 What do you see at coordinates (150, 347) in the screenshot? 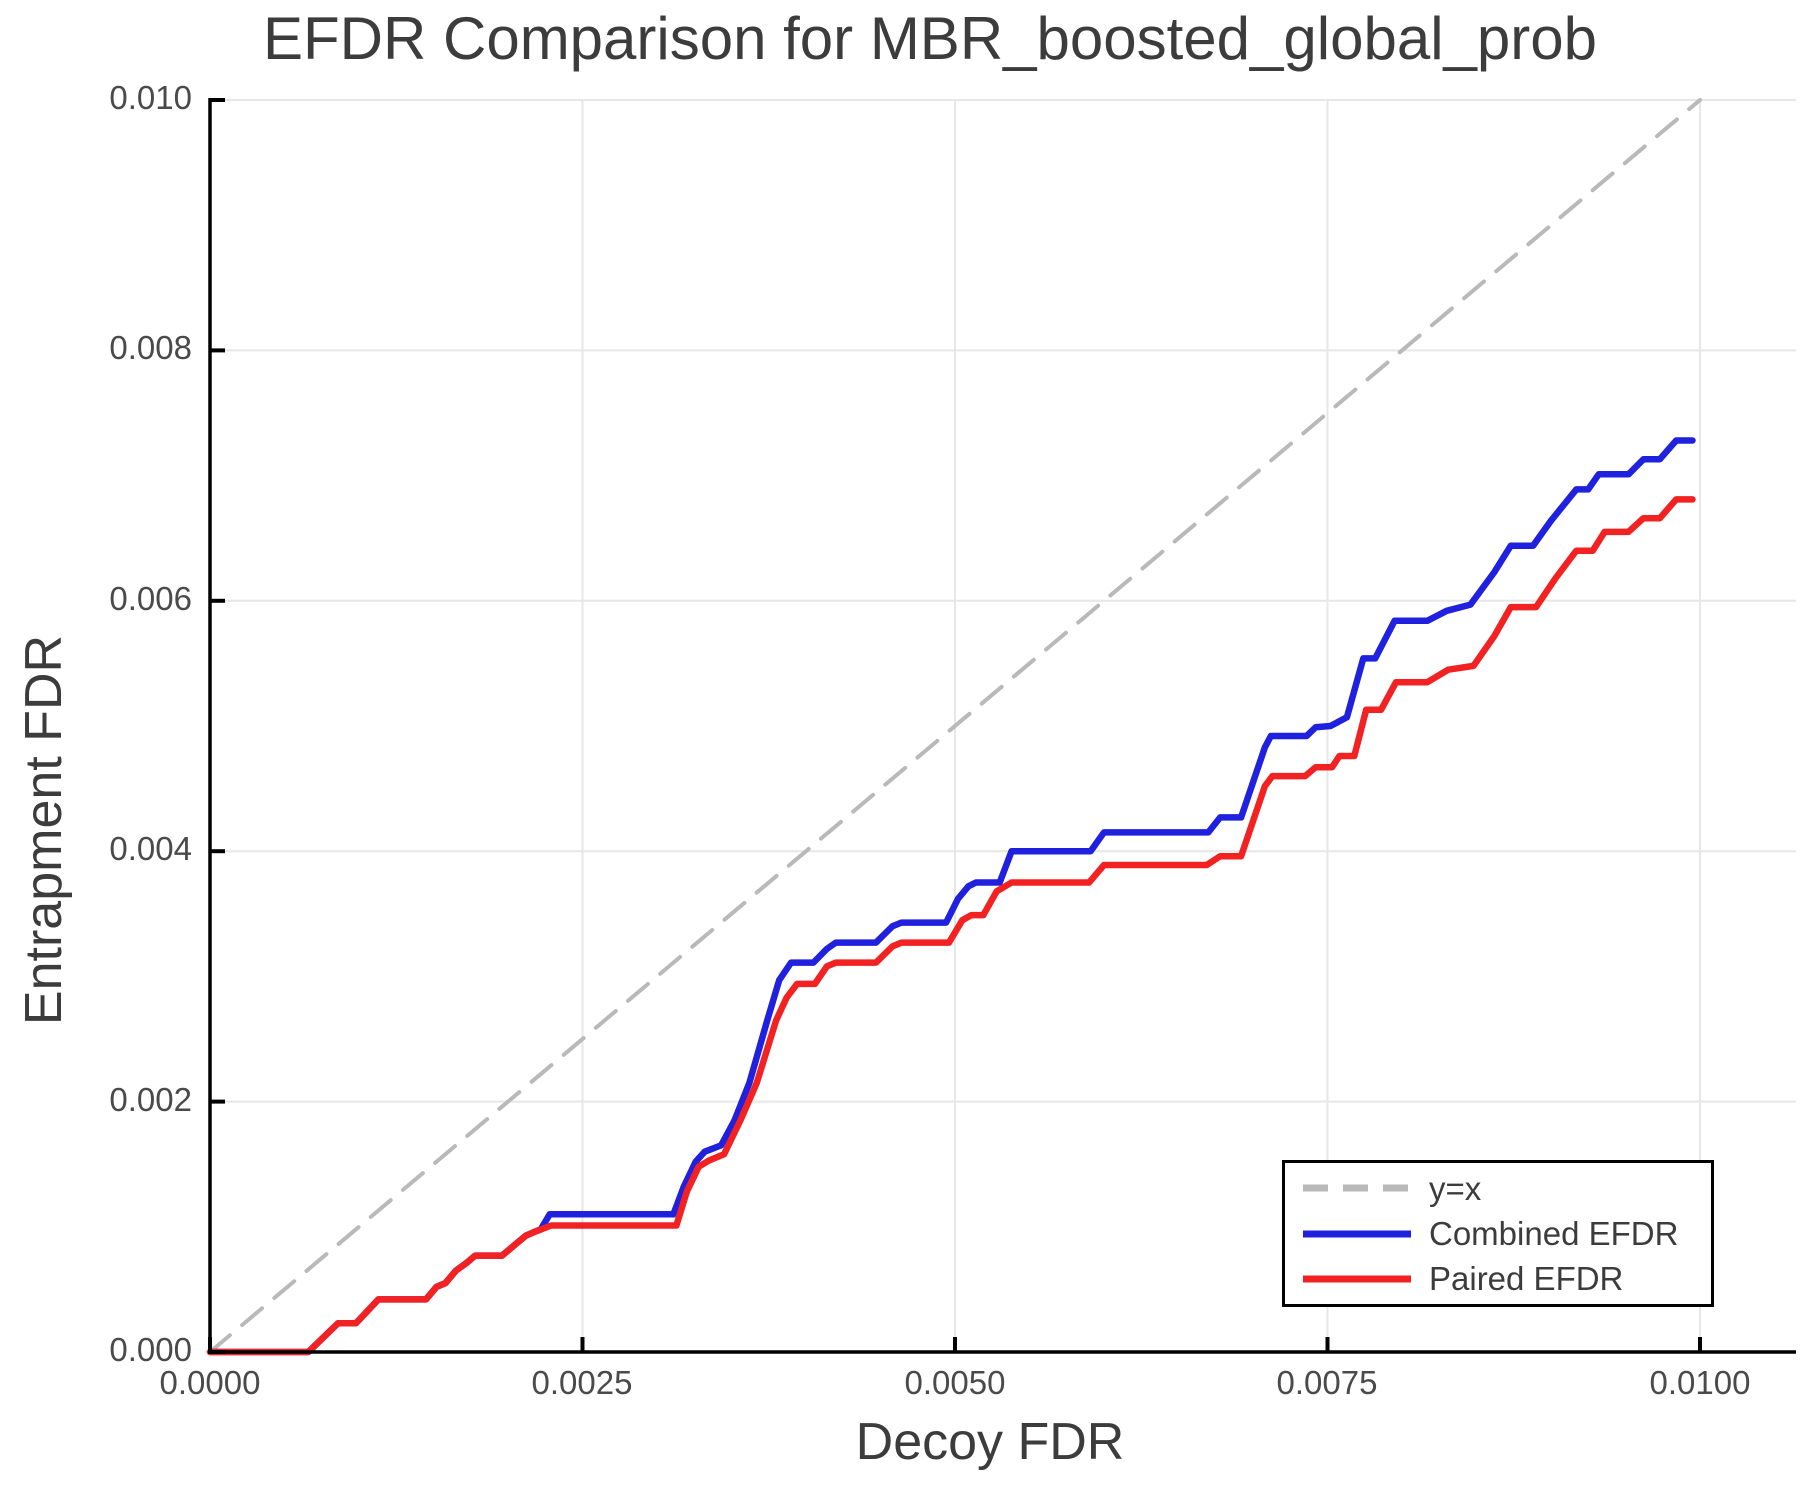
I see `y-tick-label-4: 0.008` at bounding box center [150, 347].